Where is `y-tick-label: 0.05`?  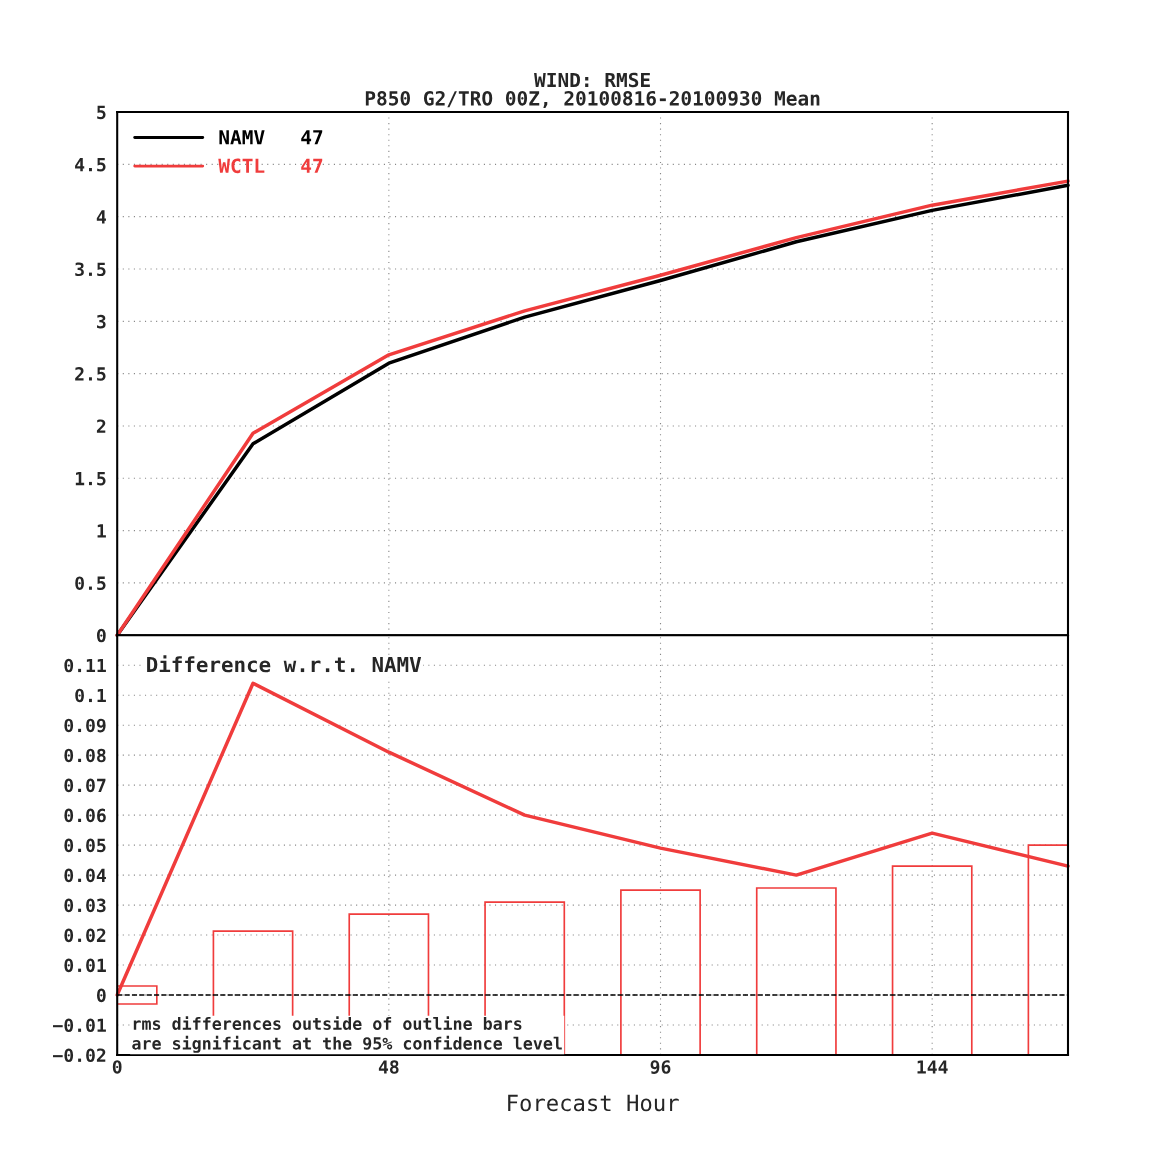
y-tick-label: 0.05 is located at coordinates (85, 845).